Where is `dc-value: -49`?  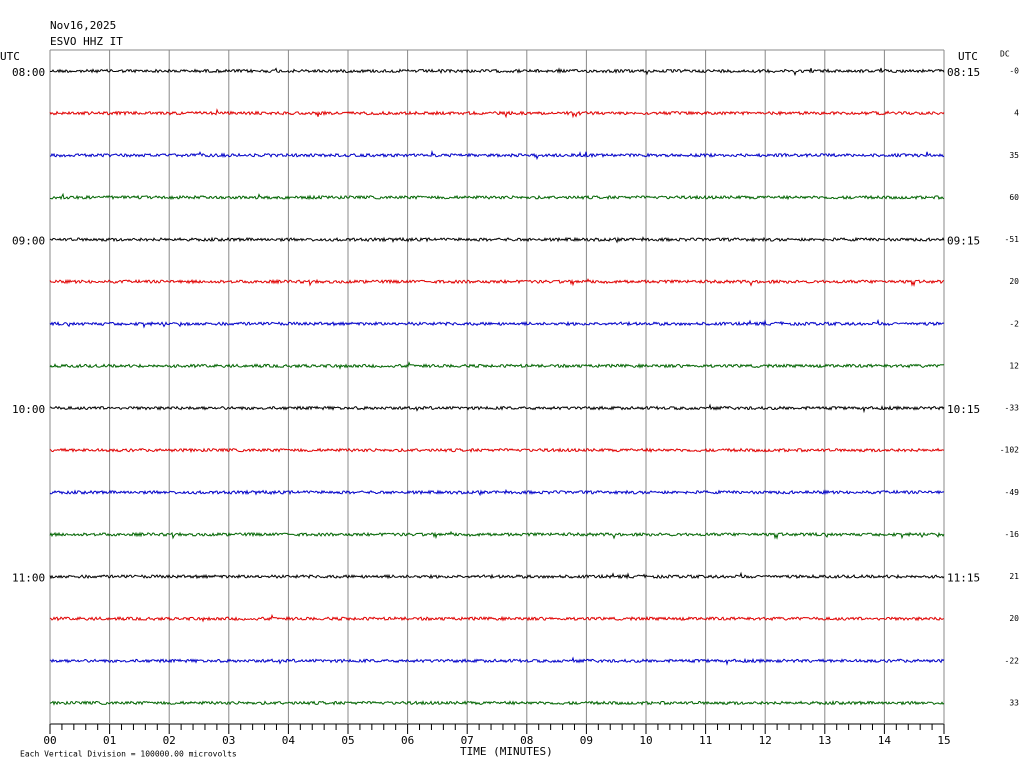 dc-value: -49 is located at coordinates (1012, 492).